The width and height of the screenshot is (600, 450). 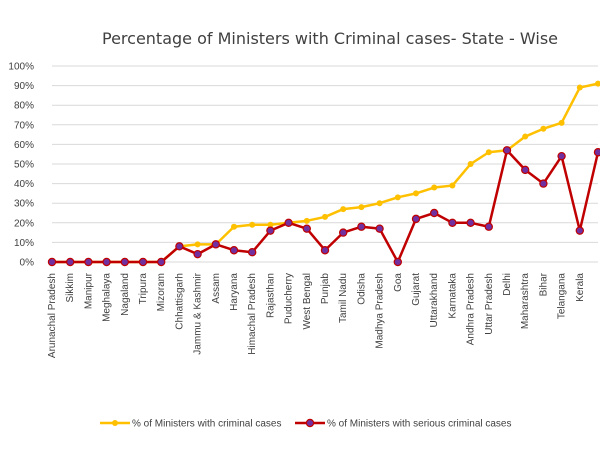 What do you see at coordinates (507, 284) in the screenshot?
I see `x-tick-label: Delhi` at bounding box center [507, 284].